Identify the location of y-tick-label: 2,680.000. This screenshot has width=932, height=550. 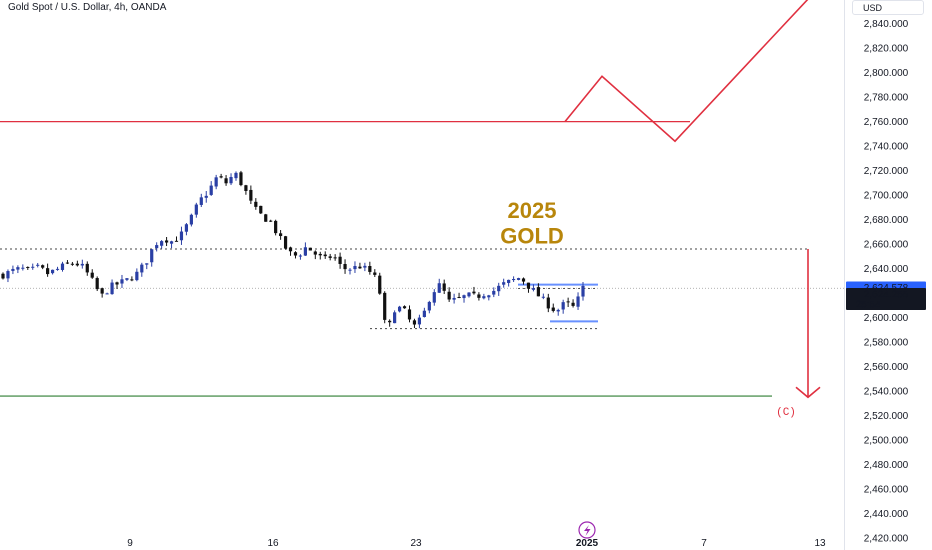
(886, 220).